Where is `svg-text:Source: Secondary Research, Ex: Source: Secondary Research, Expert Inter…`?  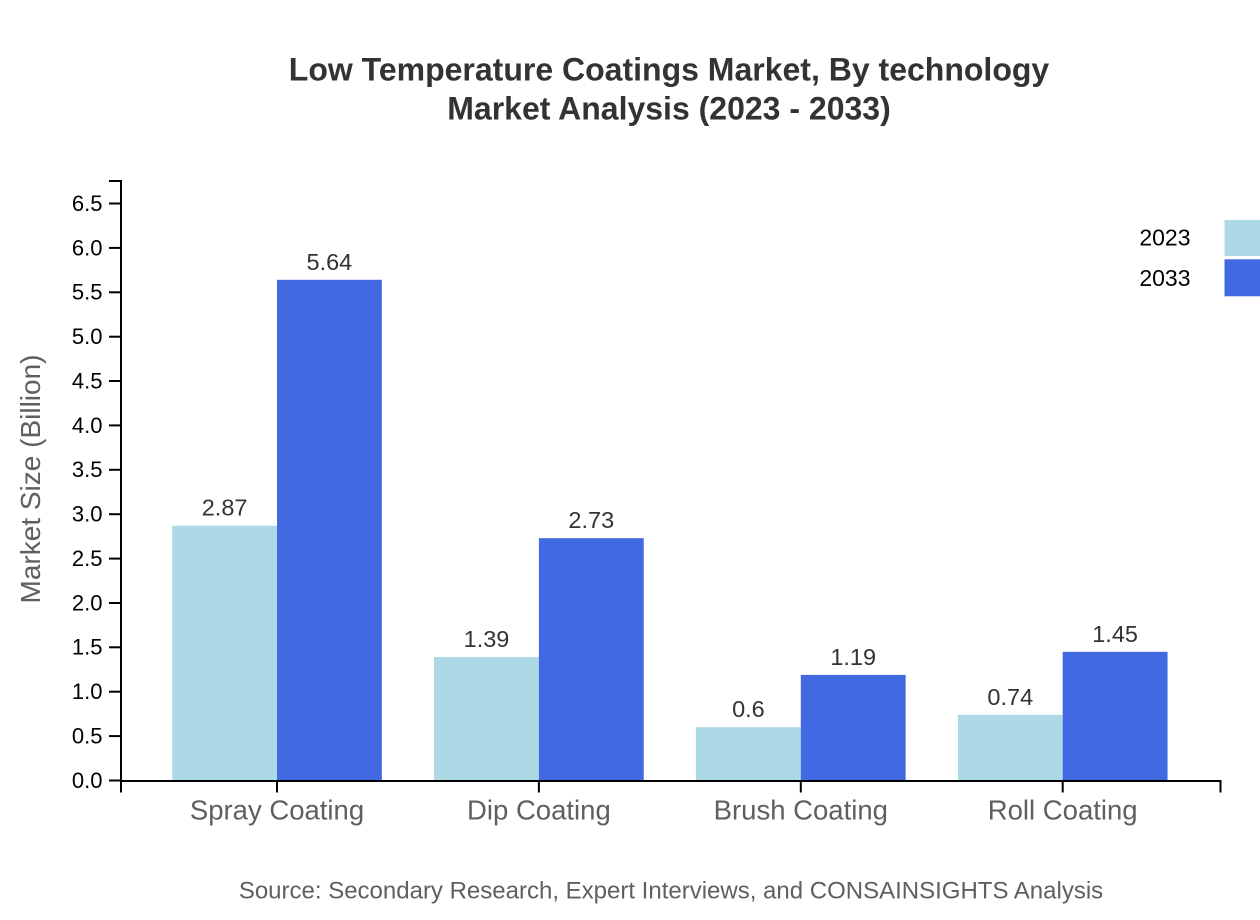 svg-text:Source: Secondary Research, Ex: Source: Secondary Research, Expert Inter… is located at coordinates (671, 891).